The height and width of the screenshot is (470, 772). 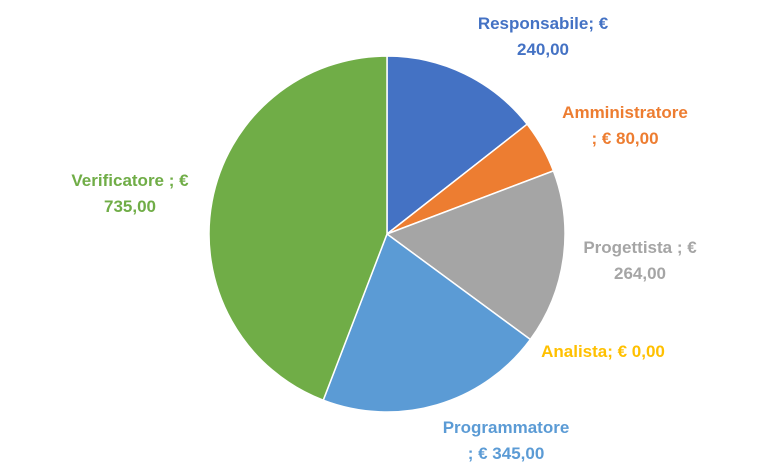 I want to click on data-label-responsabile-line-1: Responsabile; €, so click(x=543, y=23).